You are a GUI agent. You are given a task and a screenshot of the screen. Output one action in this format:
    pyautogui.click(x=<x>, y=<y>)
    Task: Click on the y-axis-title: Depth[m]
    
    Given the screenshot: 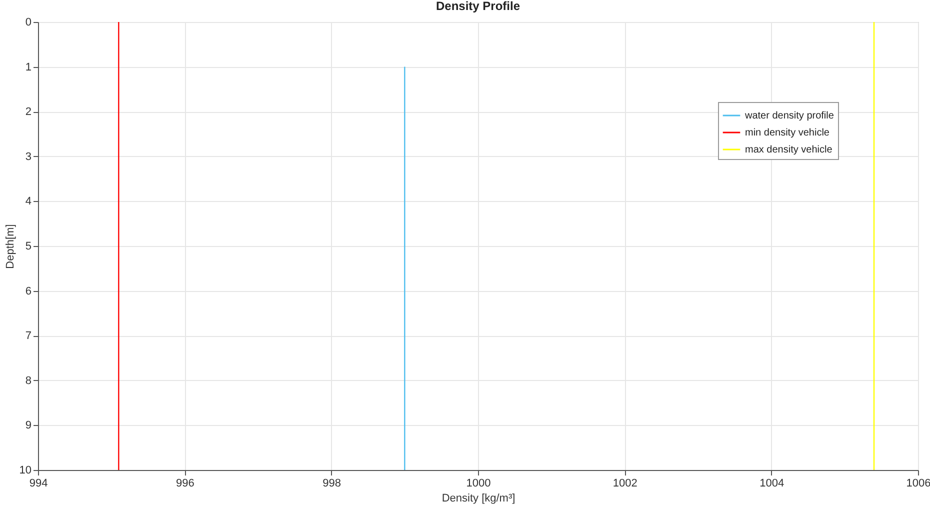 What is the action you would take?
    pyautogui.click(x=10, y=246)
    